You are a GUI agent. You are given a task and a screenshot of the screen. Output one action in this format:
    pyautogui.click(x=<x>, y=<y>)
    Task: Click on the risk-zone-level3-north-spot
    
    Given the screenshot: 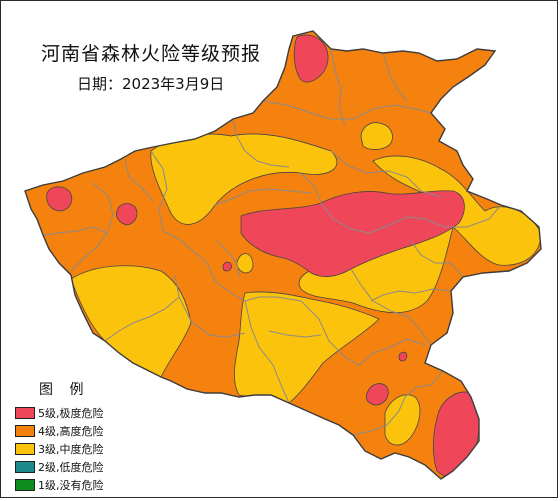 What is the action you would take?
    pyautogui.click(x=376, y=136)
    